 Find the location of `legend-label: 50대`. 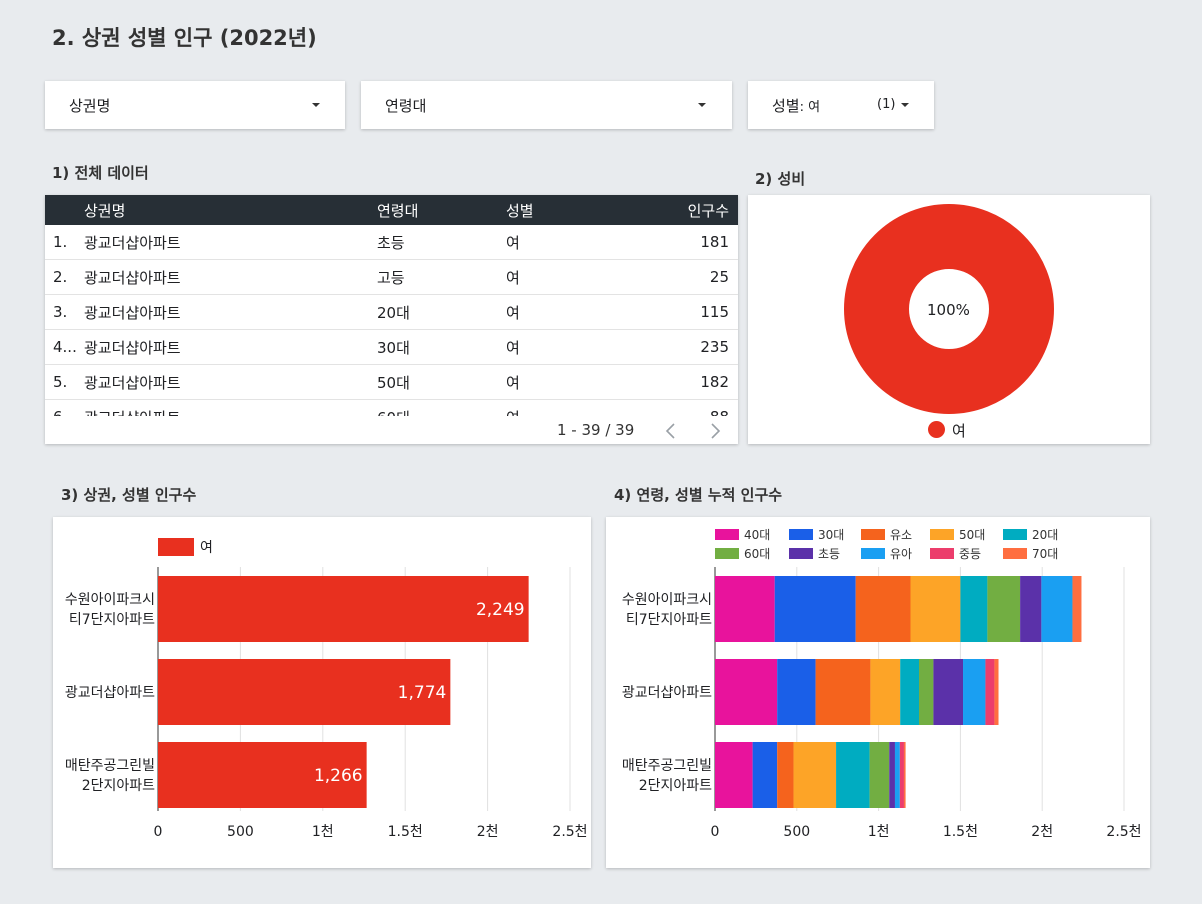

legend-label: 50대 is located at coordinates (972, 535).